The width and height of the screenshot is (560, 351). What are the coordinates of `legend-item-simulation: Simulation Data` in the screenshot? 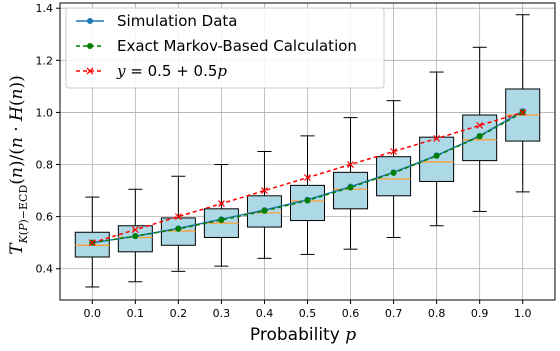 It's located at (156, 21).